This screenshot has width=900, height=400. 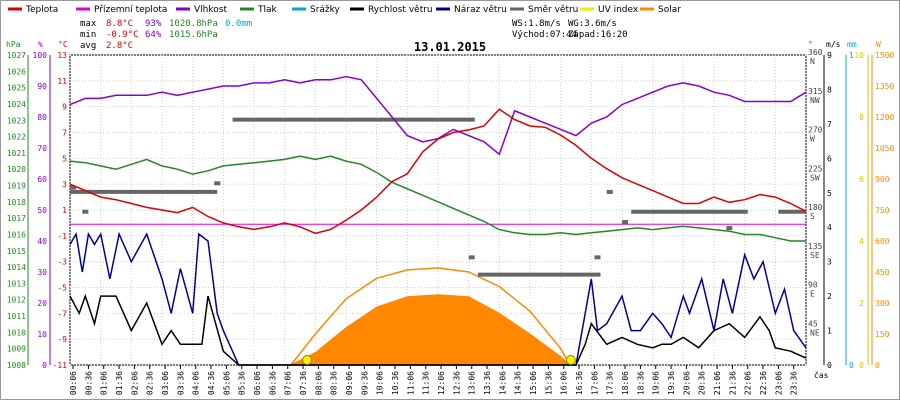 I want to click on tick-direction-deg: 180, so click(x=815, y=207).